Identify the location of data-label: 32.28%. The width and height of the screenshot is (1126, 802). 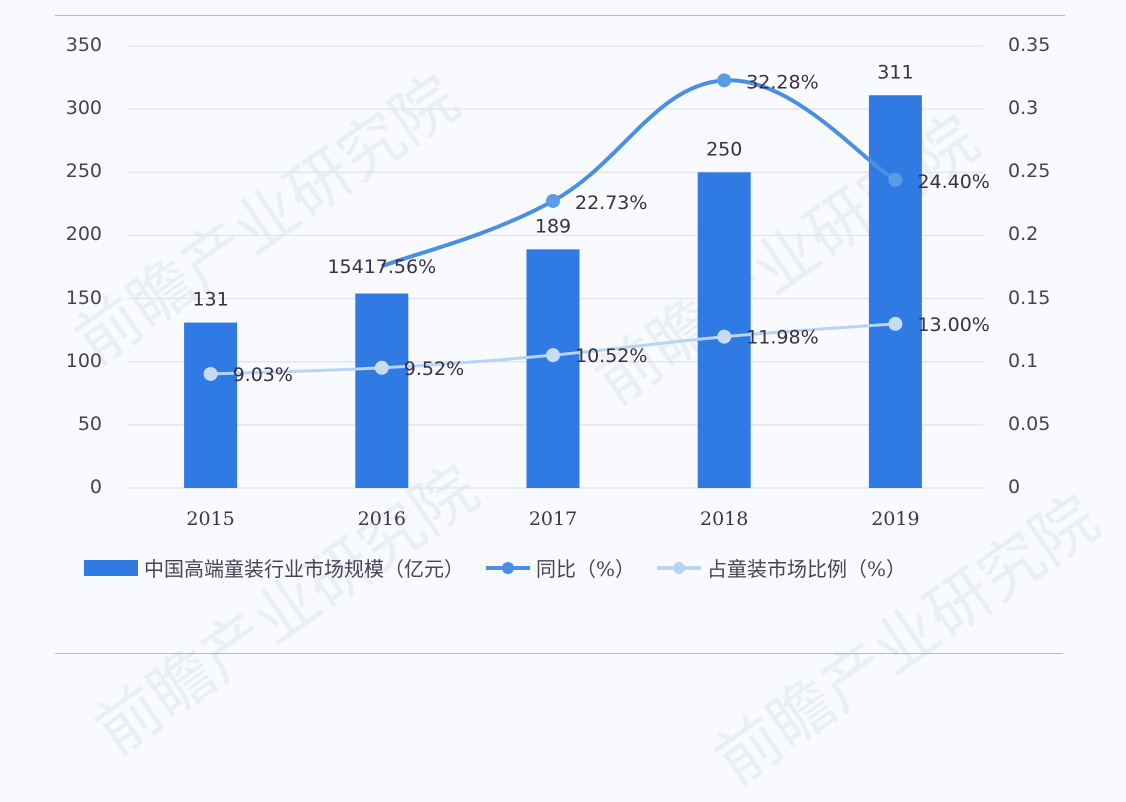
(782, 82).